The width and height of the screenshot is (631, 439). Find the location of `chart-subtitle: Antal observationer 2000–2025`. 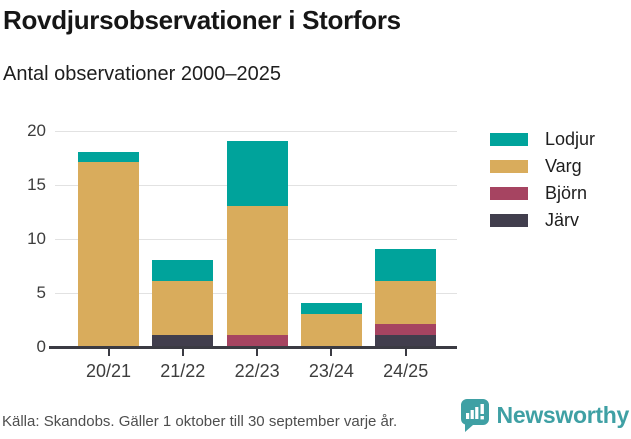

chart-subtitle: Antal observationer 2000–2025 is located at coordinates (142, 74).